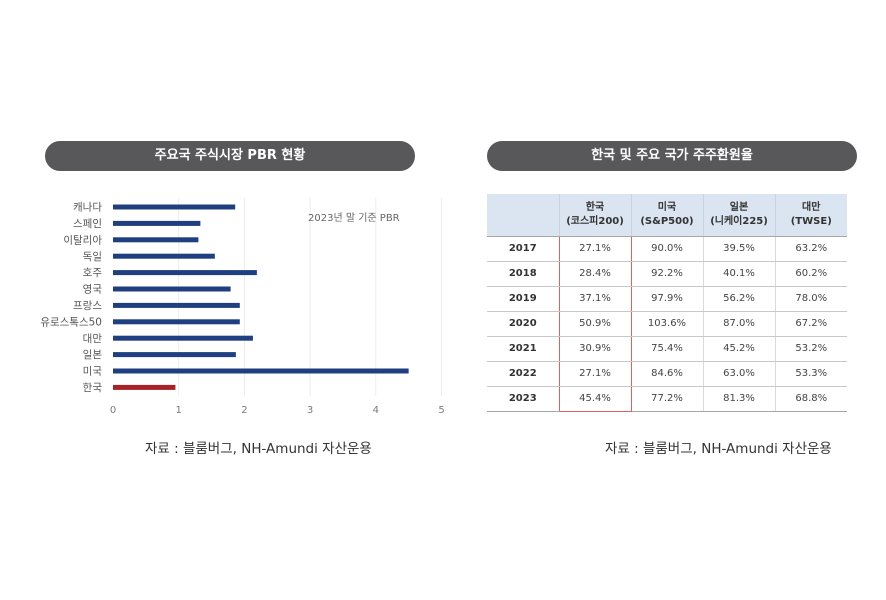 This screenshot has width=886, height=600. I want to click on table-row: 2017 27.1% 90.0% 39.5% 63.2%, so click(667, 249).